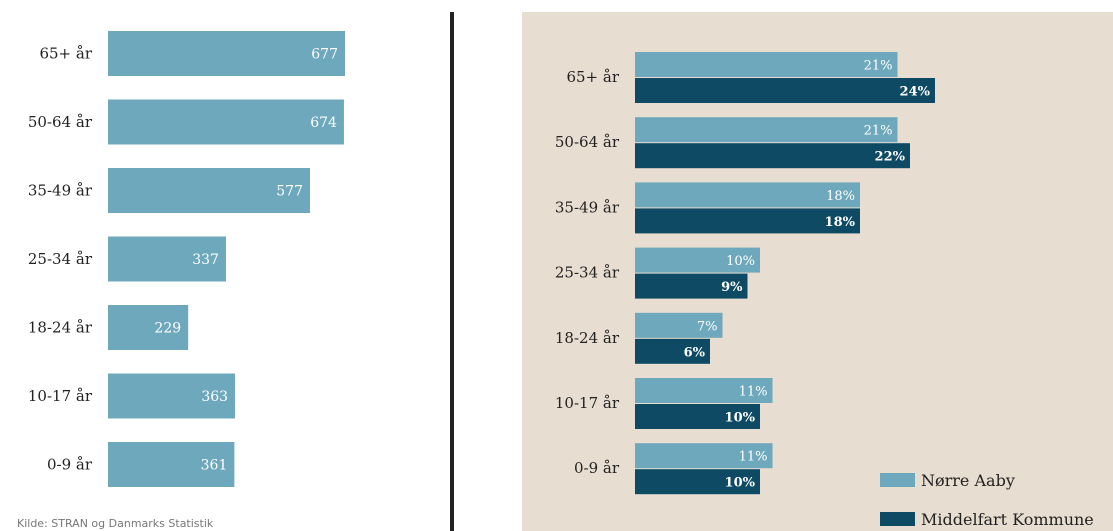 The image size is (1113, 531). What do you see at coordinates (915, 92) in the screenshot?
I see `data-label-middelfart-kommune: 24%` at bounding box center [915, 92].